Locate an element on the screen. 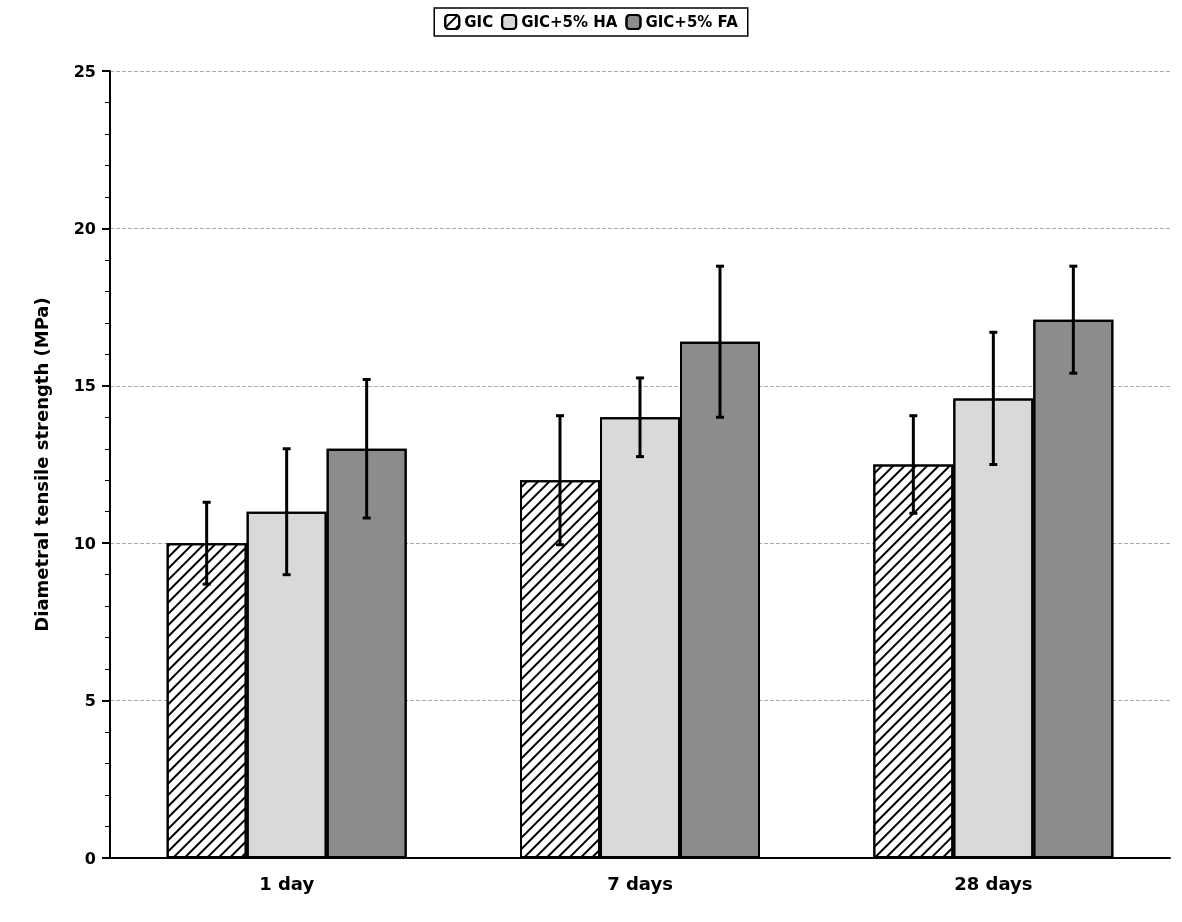  y-tick-label: 20 is located at coordinates (84, 228).